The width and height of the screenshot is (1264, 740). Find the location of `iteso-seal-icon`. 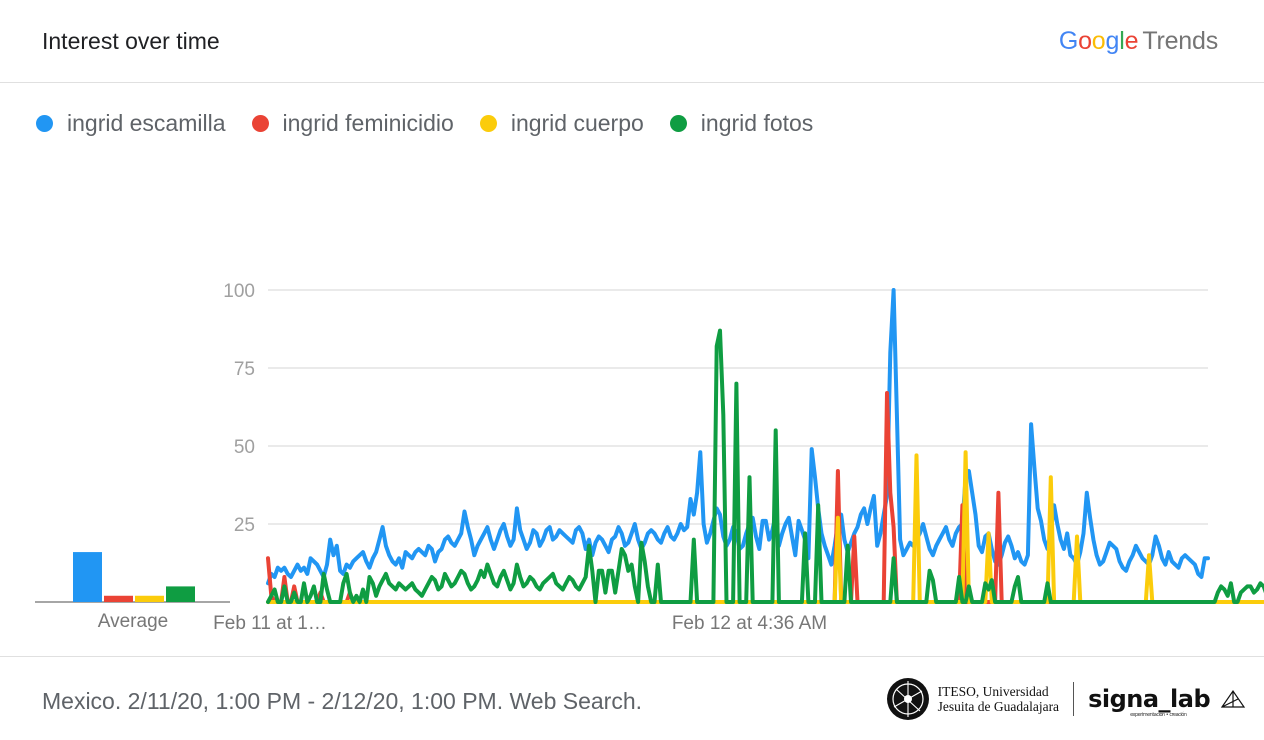

iteso-seal-icon is located at coordinates (907, 699).